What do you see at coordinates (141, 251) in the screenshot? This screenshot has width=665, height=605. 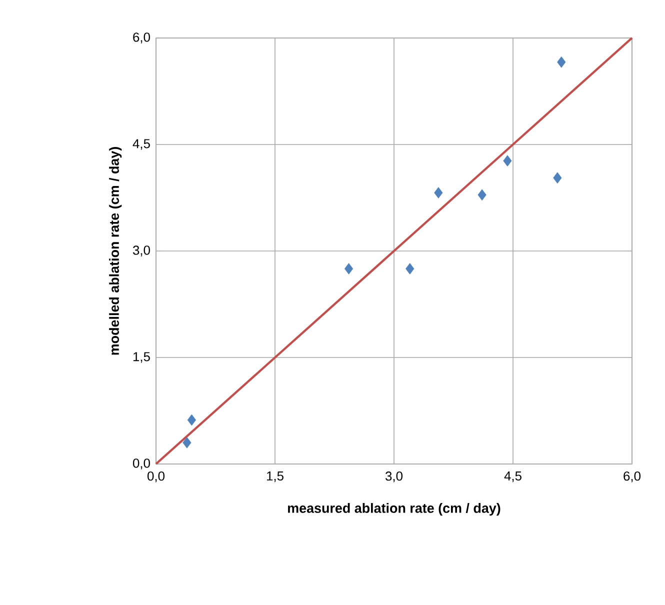 I see `y-tick-label: 3,0` at bounding box center [141, 251].